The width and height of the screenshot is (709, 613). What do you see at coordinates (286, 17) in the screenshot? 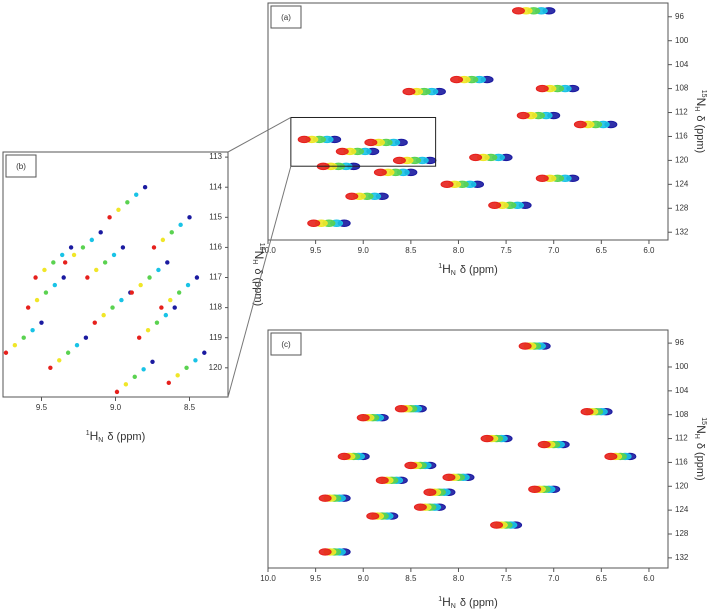
I see `panel-label: (a)` at bounding box center [286, 17].